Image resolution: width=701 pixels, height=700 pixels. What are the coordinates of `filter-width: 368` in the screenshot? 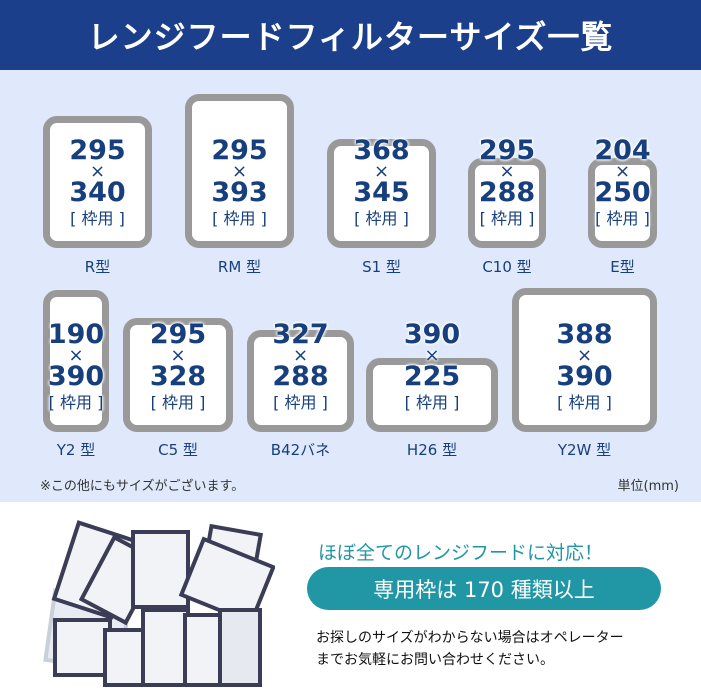 It's located at (381, 150).